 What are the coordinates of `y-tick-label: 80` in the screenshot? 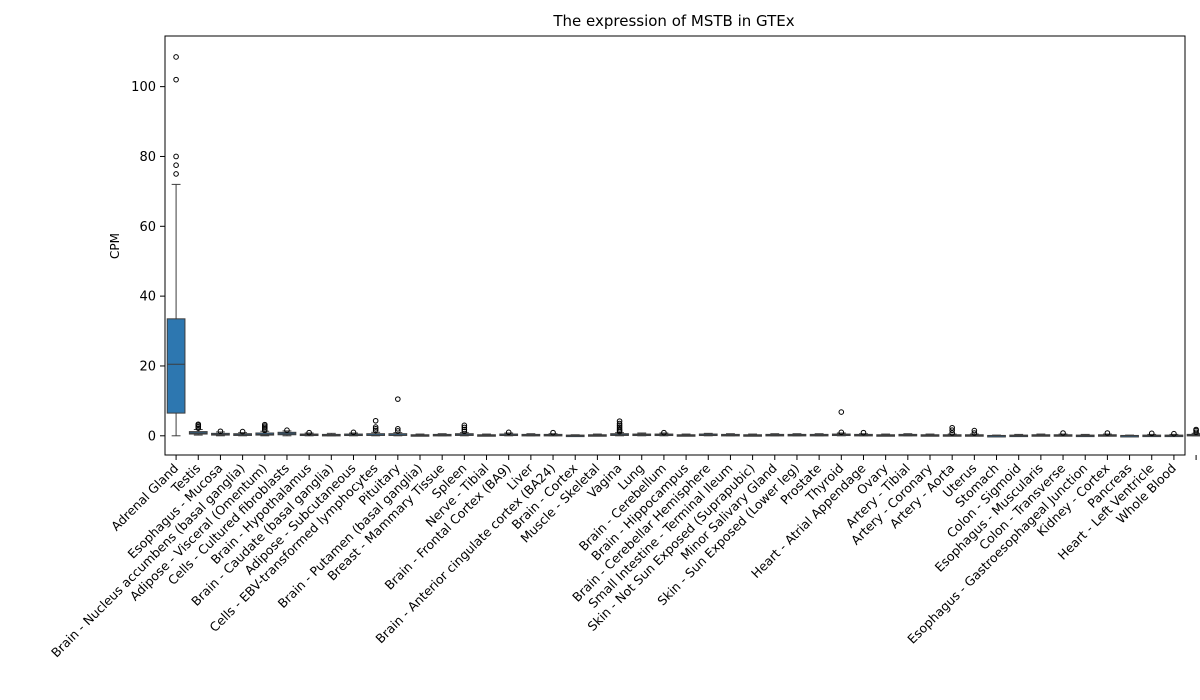 It's located at (147, 157).